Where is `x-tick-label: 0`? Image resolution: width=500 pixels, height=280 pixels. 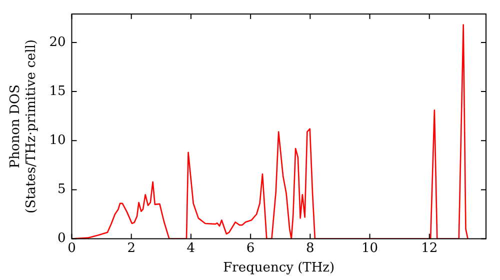
x-tick-label: 0 is located at coordinates (72, 248).